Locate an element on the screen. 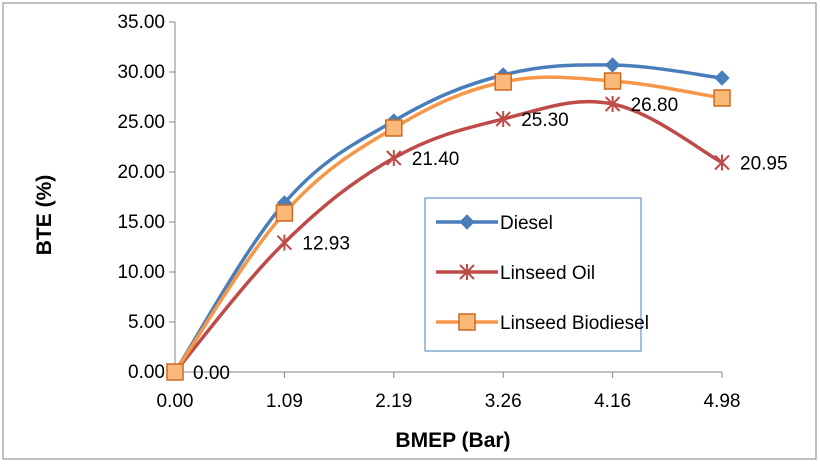  x-tick-label: 4.98 is located at coordinates (722, 401).